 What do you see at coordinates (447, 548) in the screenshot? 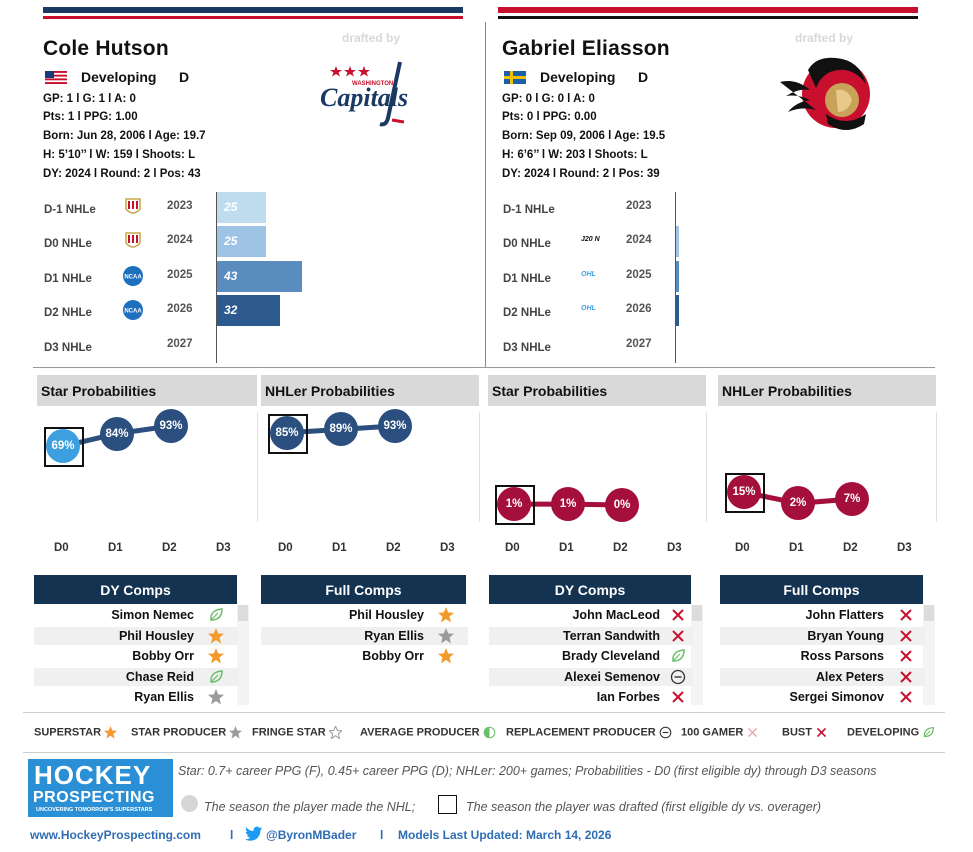
I see `season-axis-label: D3` at bounding box center [447, 548].